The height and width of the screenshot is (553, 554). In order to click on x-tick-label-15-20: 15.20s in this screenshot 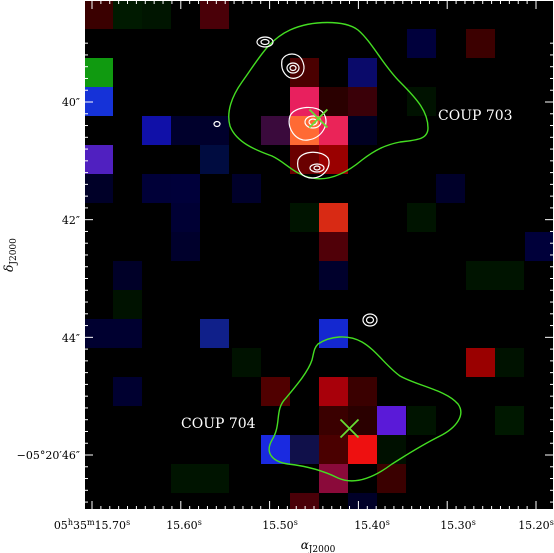, I will do `click(536, 525)`.